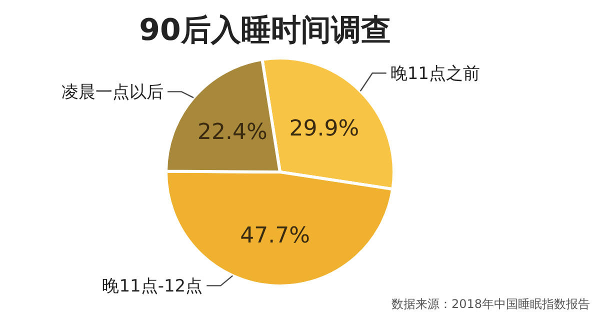  I want to click on slice-label: 凌晨一点以后, so click(113, 92).